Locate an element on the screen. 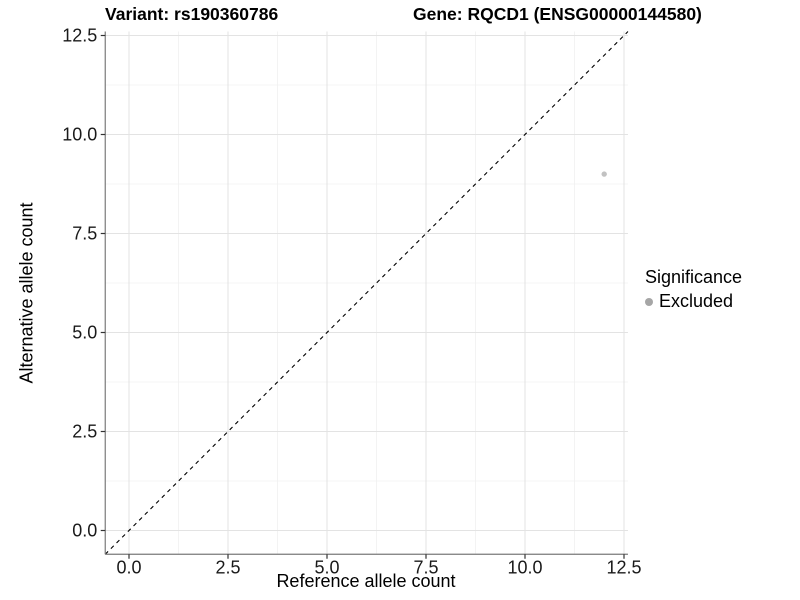 Image resolution: width=800 pixels, height=600 pixels. y-tick-label: 2.5 is located at coordinates (84, 432).